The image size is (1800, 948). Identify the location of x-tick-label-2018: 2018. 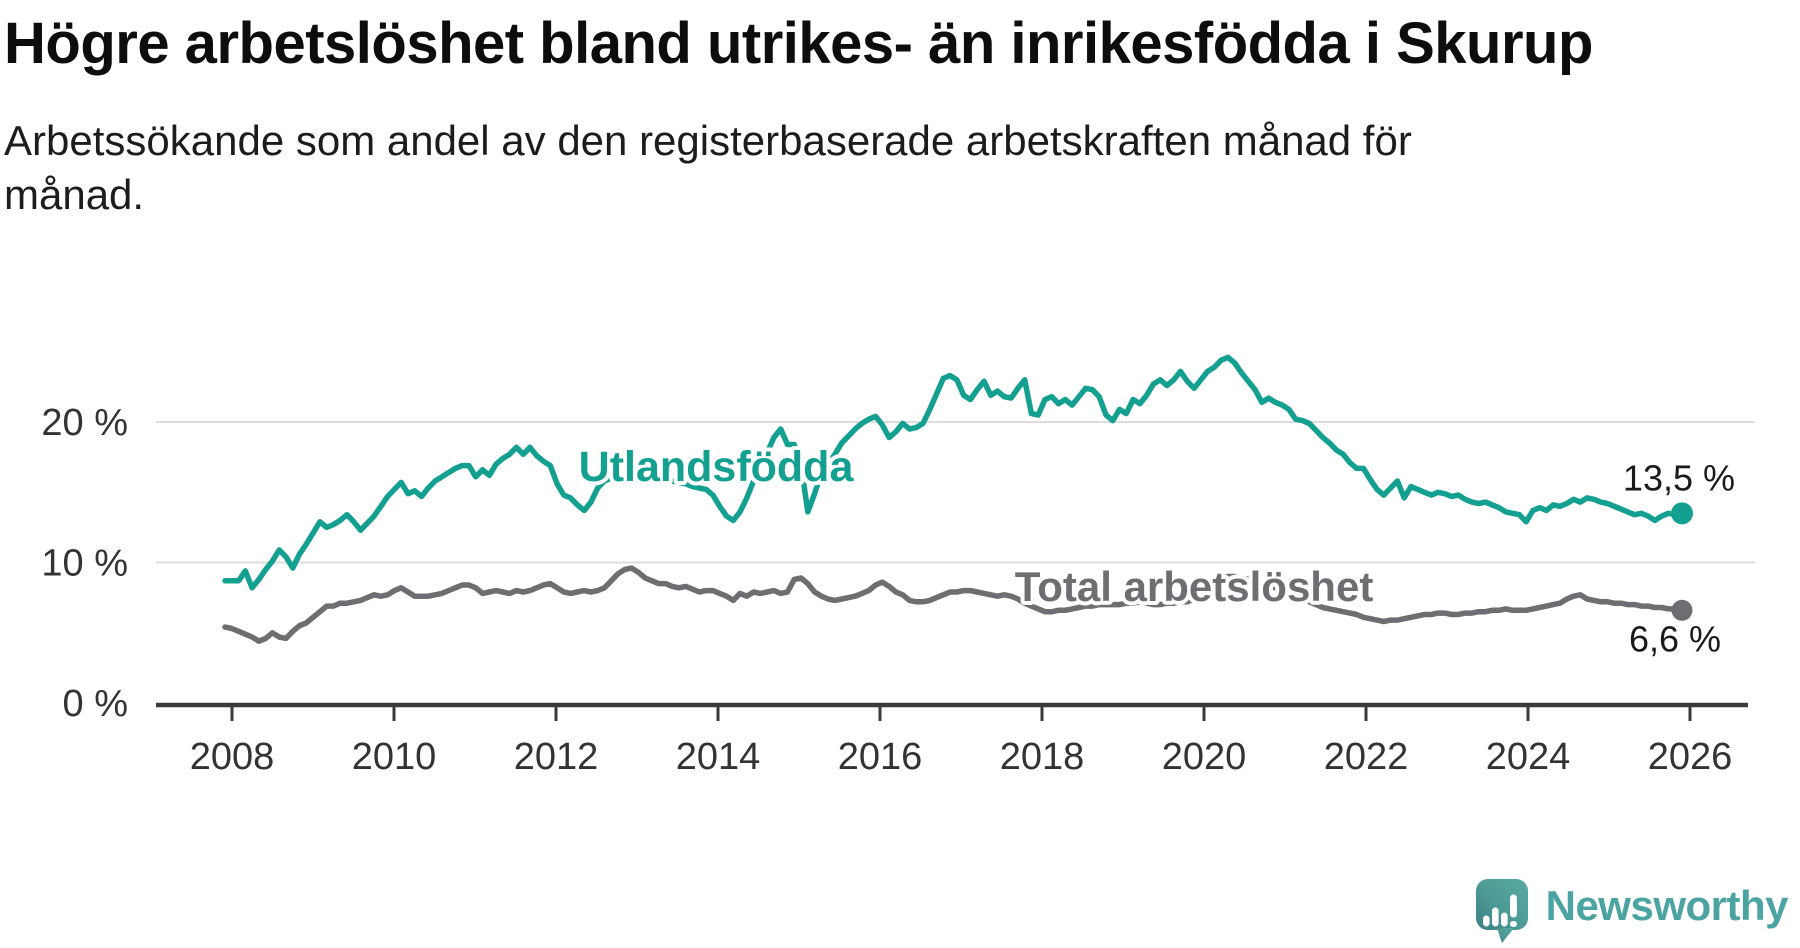
(1042, 757).